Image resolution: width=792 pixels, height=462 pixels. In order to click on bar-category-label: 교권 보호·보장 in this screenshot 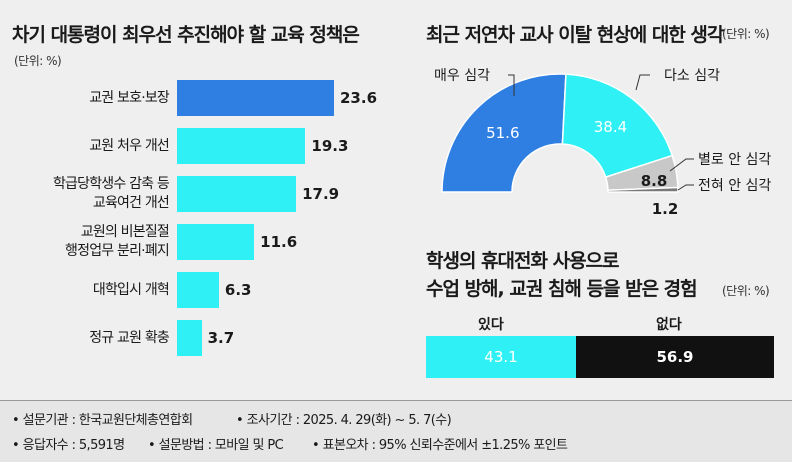, I will do `click(129, 97)`.